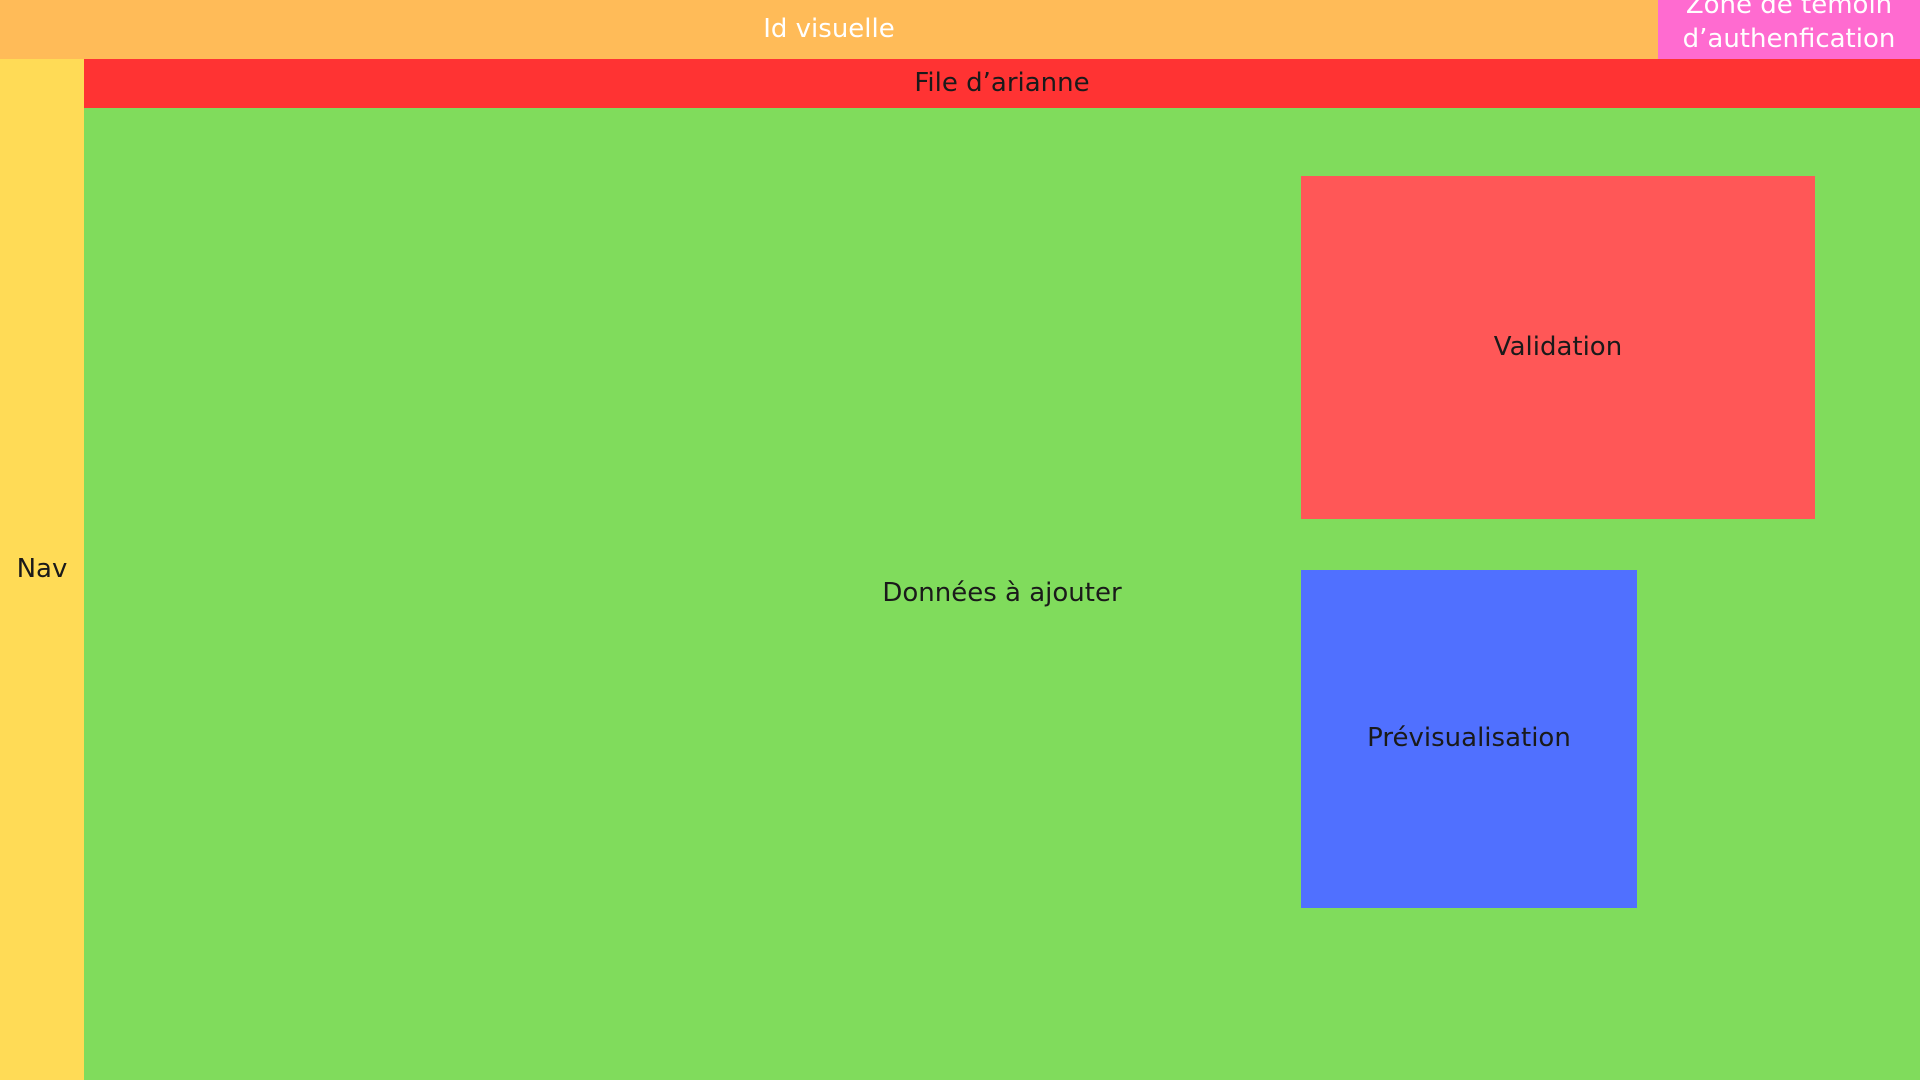 The image size is (1920, 1080). I want to click on validation-zone: Validation, so click(1558, 347).